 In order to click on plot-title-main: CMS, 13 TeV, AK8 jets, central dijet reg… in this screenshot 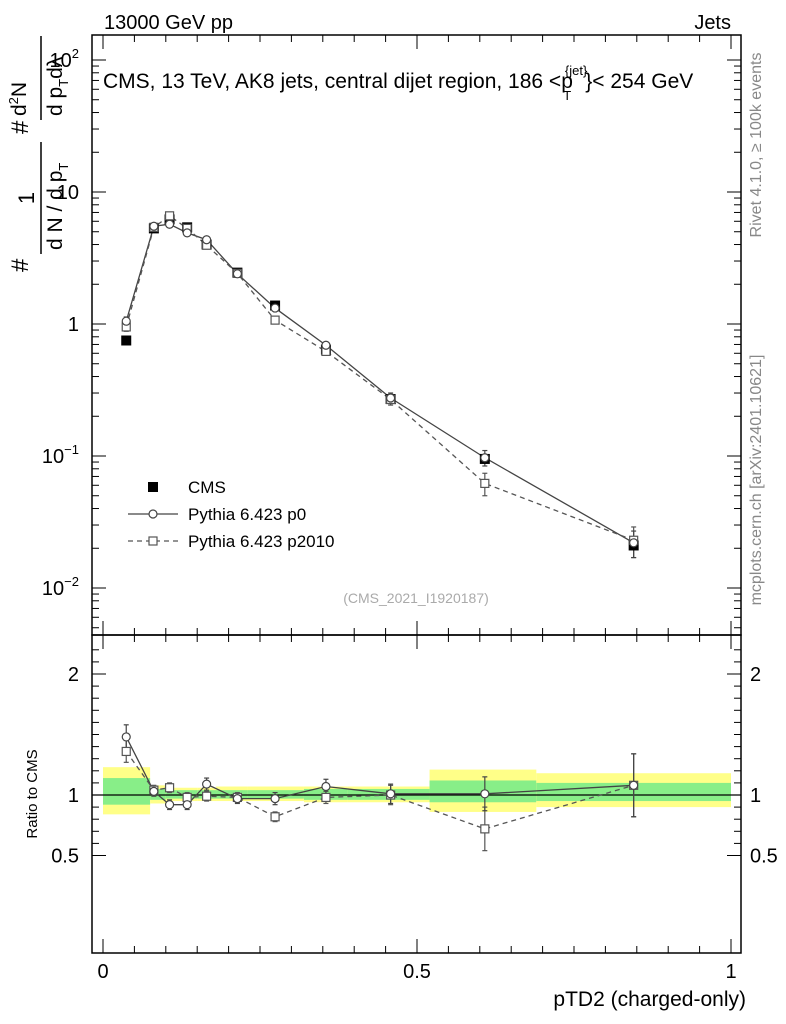, I will do `click(338, 81)`.